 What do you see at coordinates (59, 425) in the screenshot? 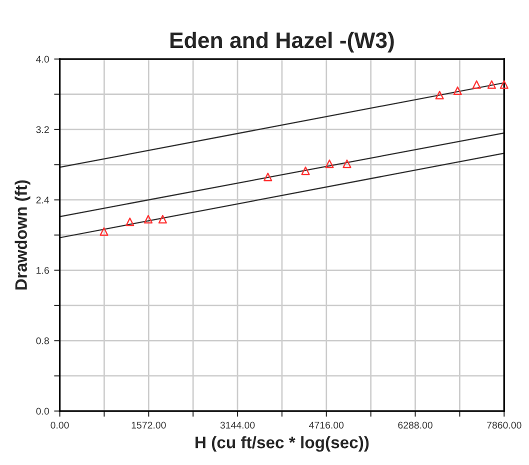
I see `x-tick-label: 0.00` at bounding box center [59, 425].